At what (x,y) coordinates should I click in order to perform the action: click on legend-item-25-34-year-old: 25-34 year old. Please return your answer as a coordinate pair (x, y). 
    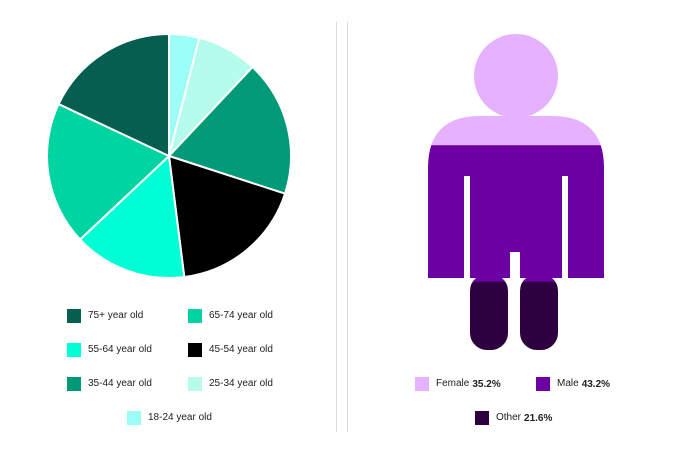
    Looking at the image, I should click on (230, 384).